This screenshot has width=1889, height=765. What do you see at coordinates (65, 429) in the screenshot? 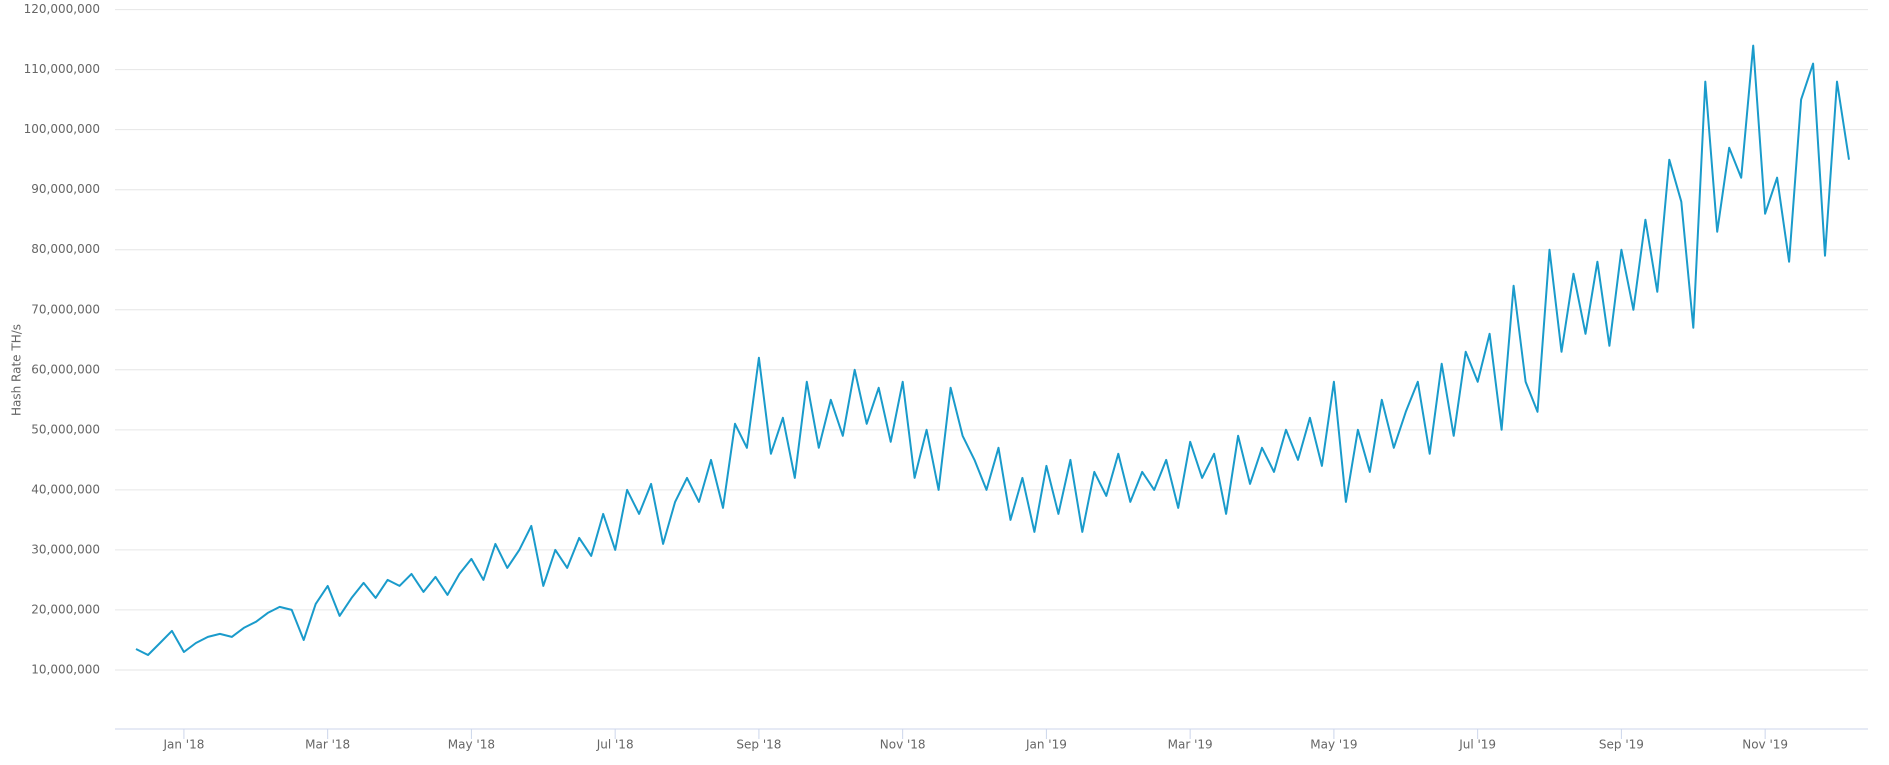
I see `y-tick-label: 50,000,000` at bounding box center [65, 429].